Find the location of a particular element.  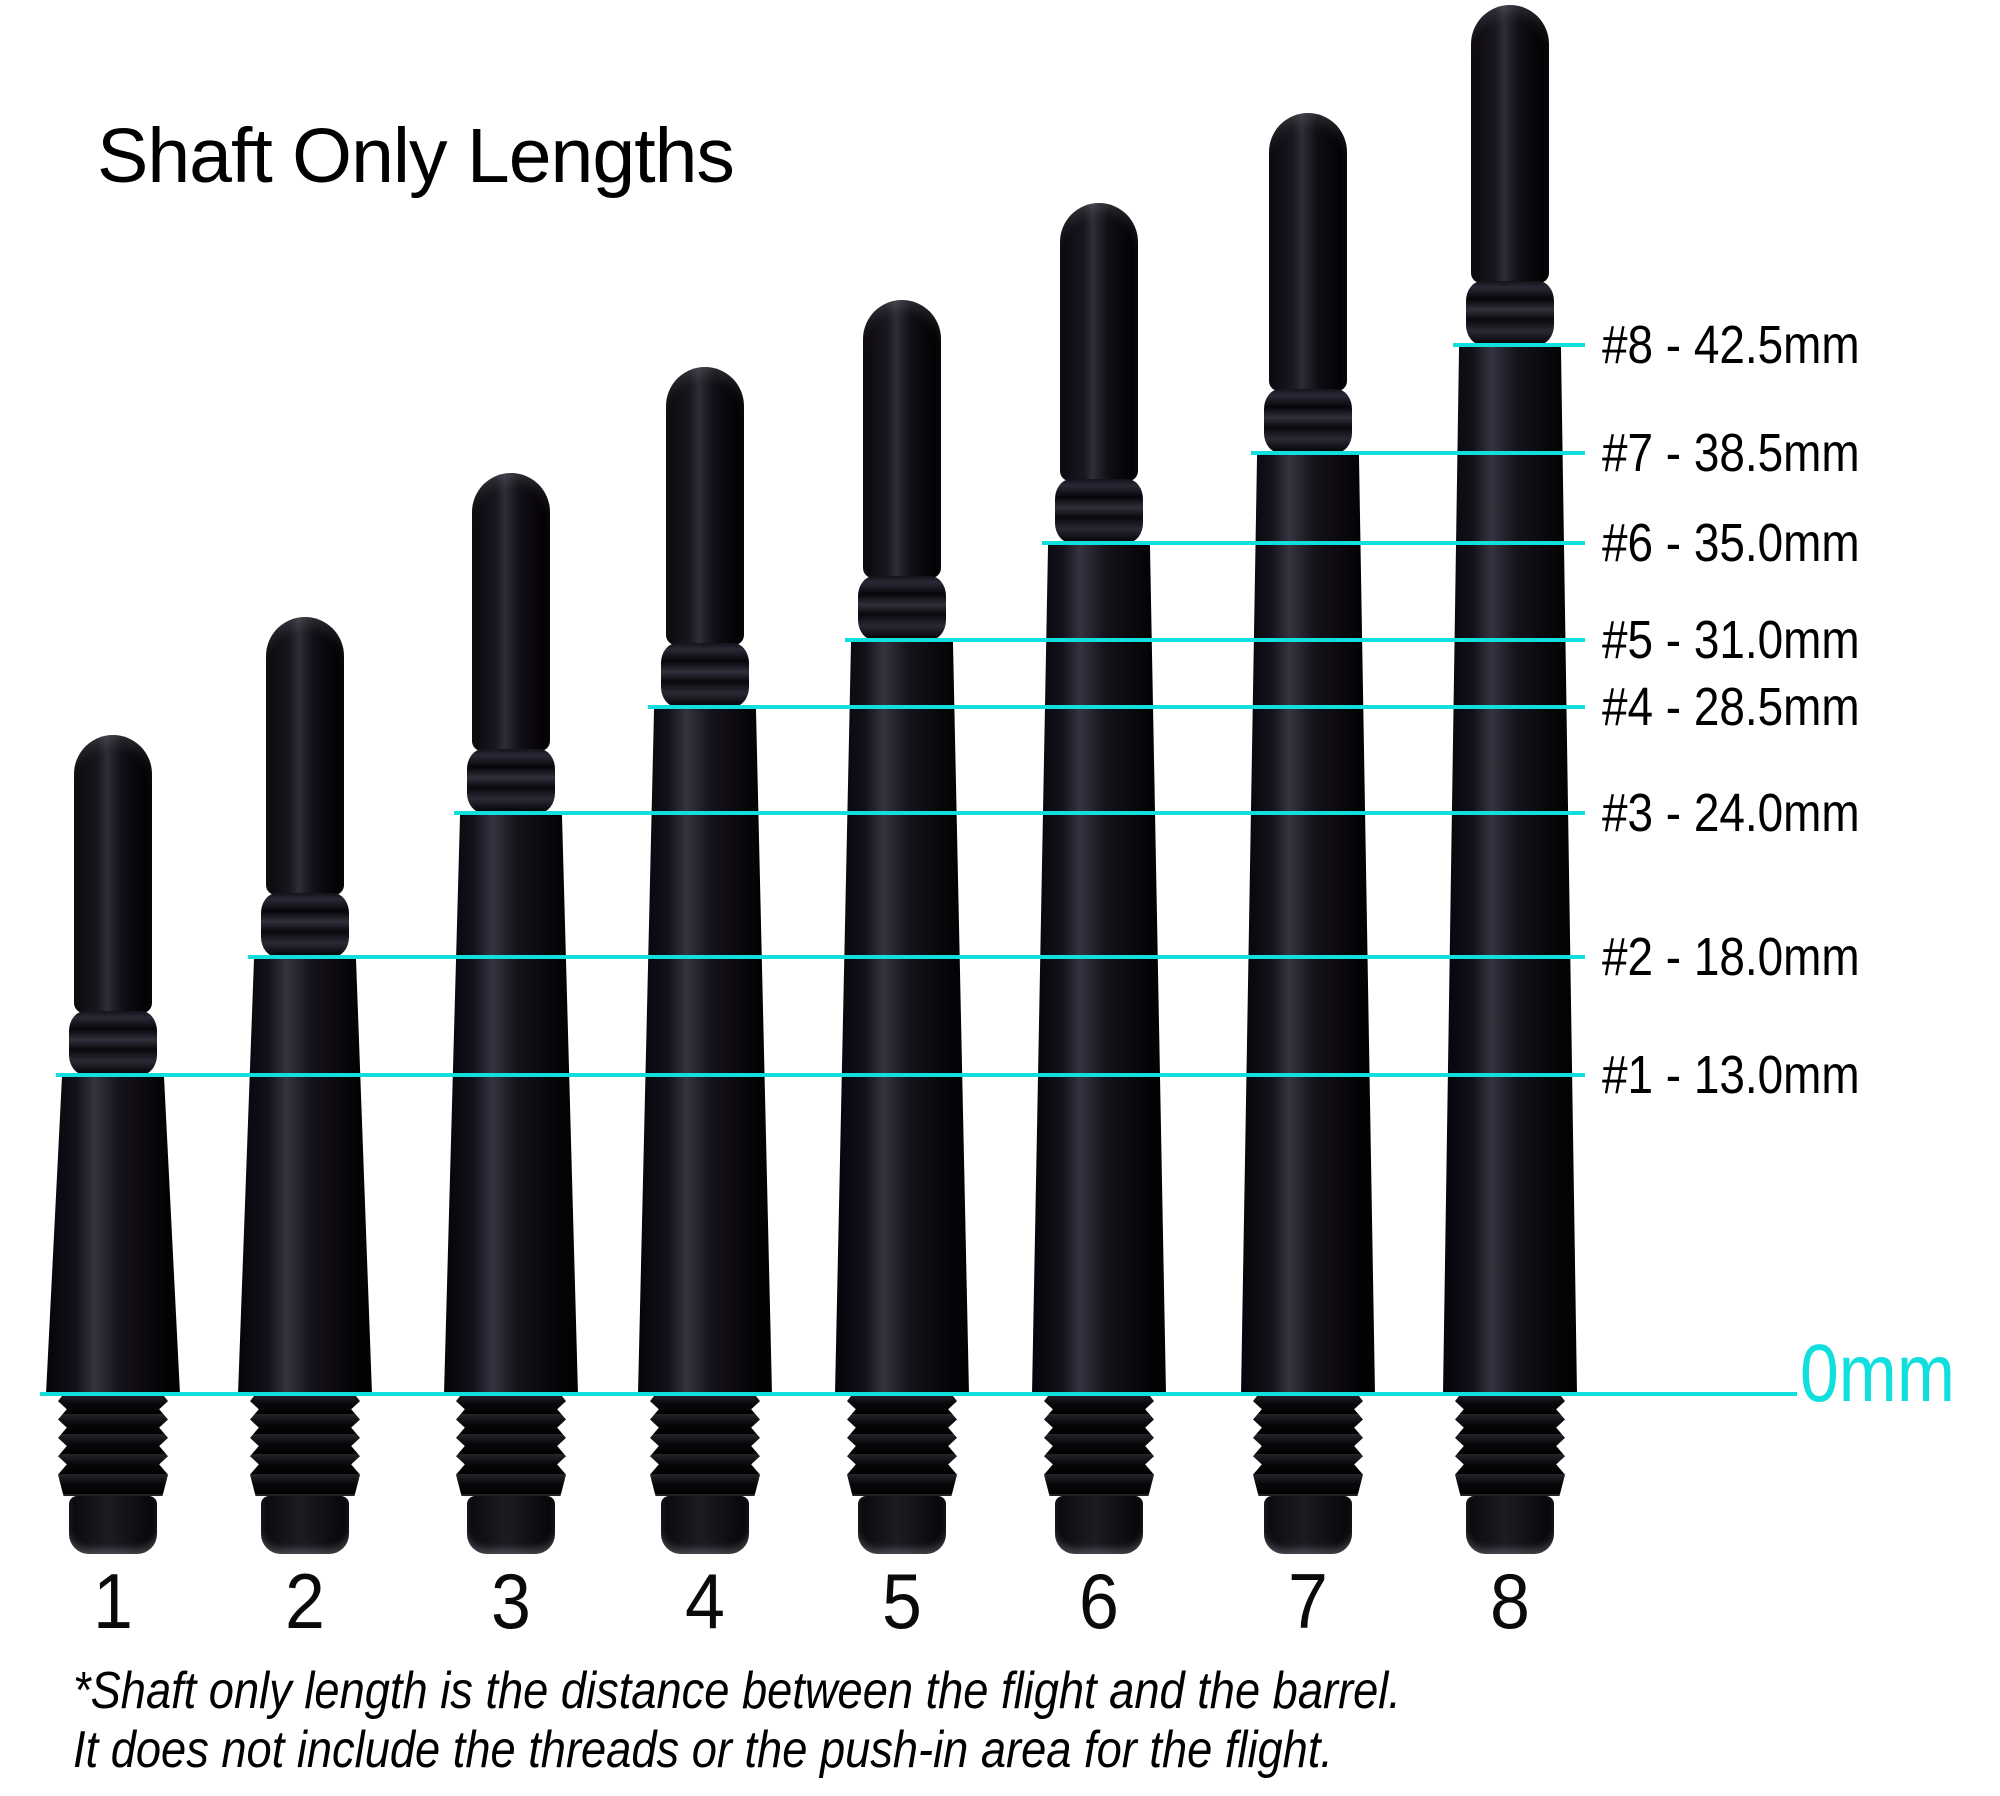

measure-label-7: #7 - 38.5mm is located at coordinates (1731, 453).